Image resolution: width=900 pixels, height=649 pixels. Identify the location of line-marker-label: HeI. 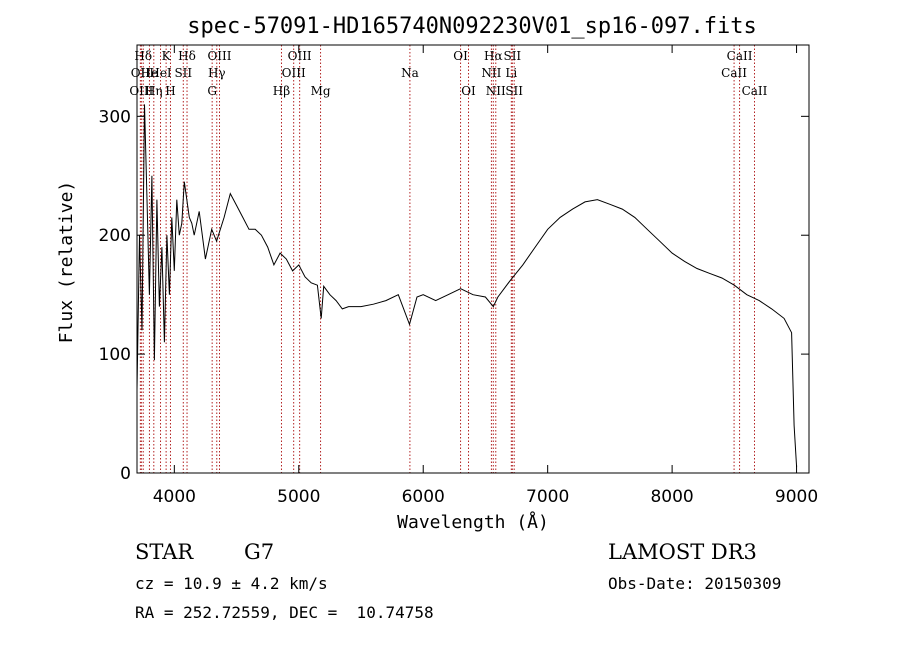
(160, 73).